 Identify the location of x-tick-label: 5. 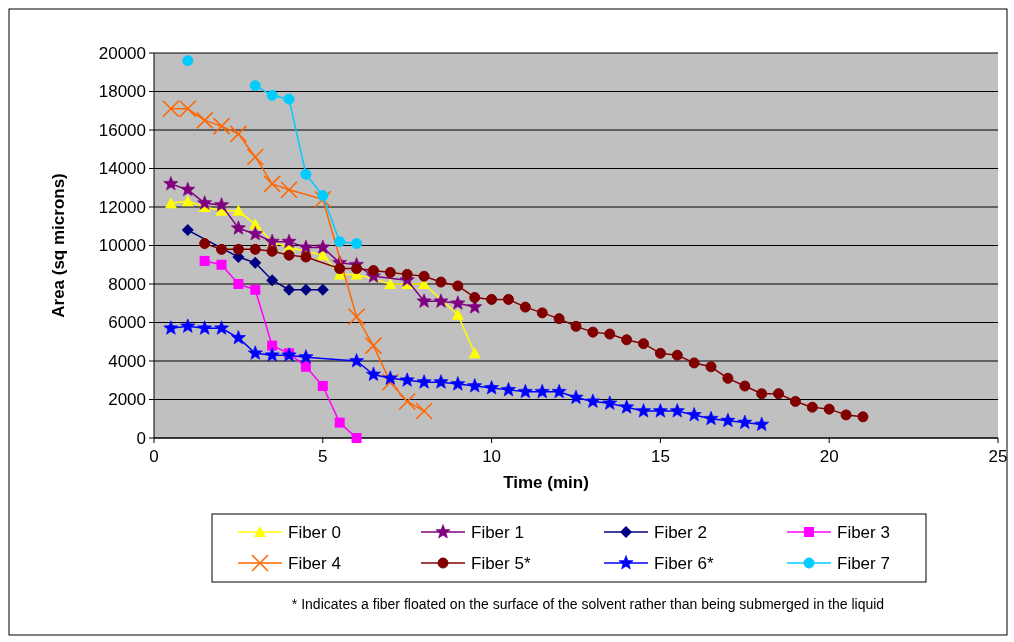
(323, 456).